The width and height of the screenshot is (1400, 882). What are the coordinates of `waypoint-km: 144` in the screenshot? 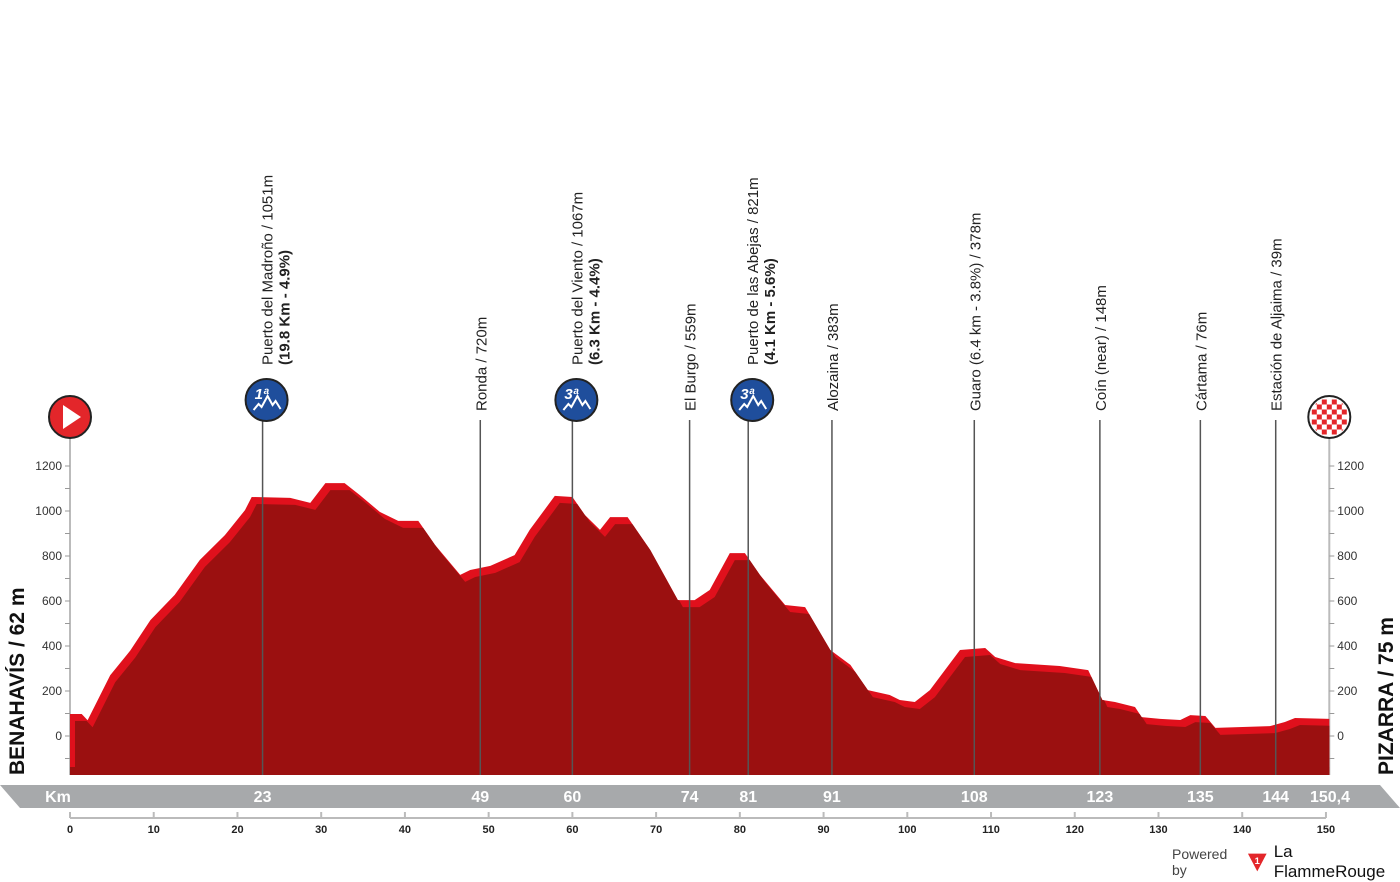 It's located at (1275, 797).